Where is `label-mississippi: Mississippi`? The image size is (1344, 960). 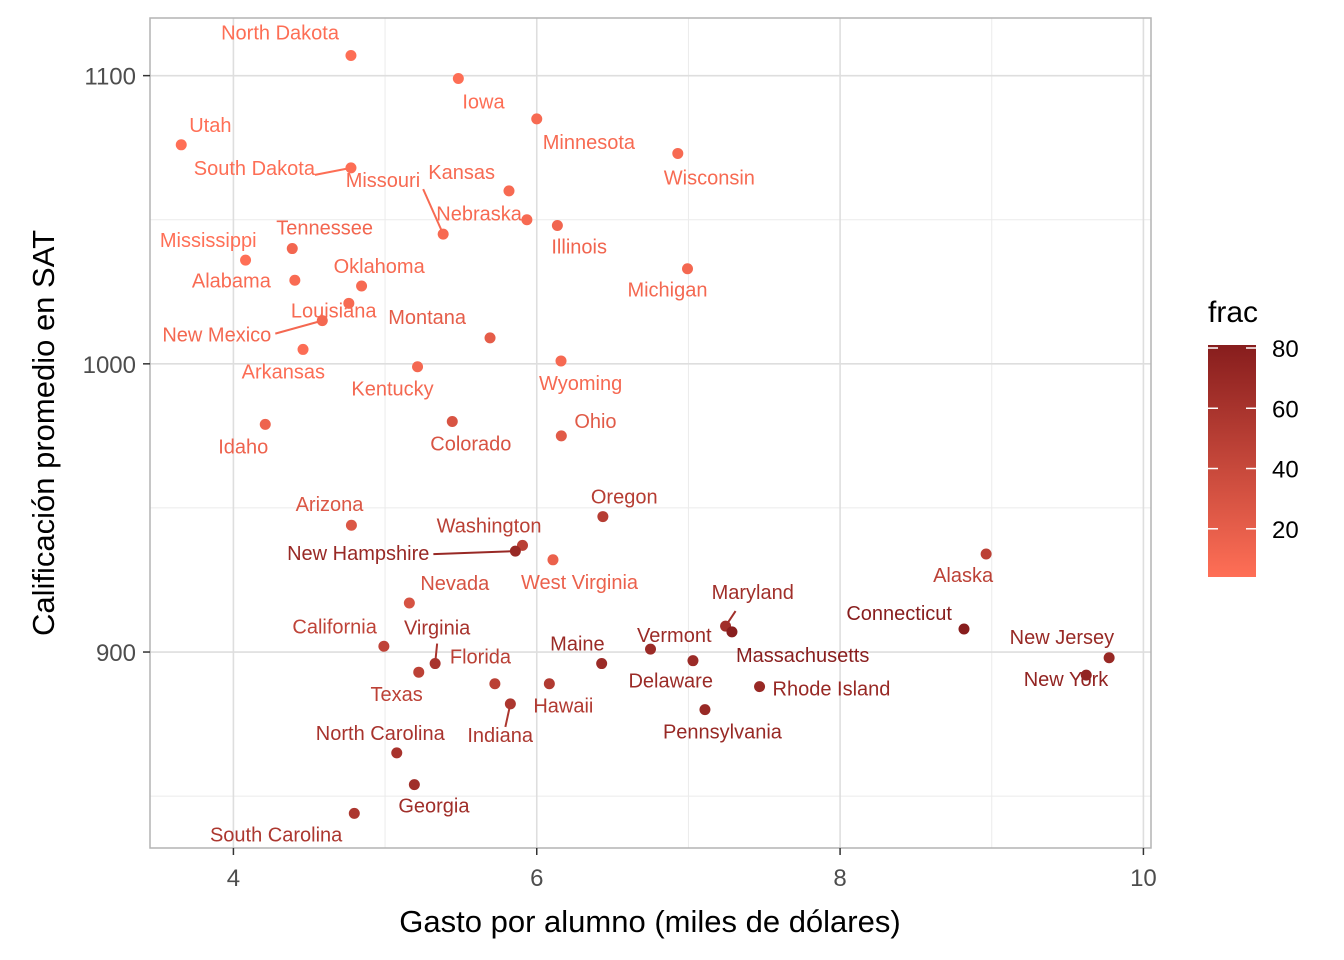
label-mississippi: Mississippi is located at coordinates (208, 241).